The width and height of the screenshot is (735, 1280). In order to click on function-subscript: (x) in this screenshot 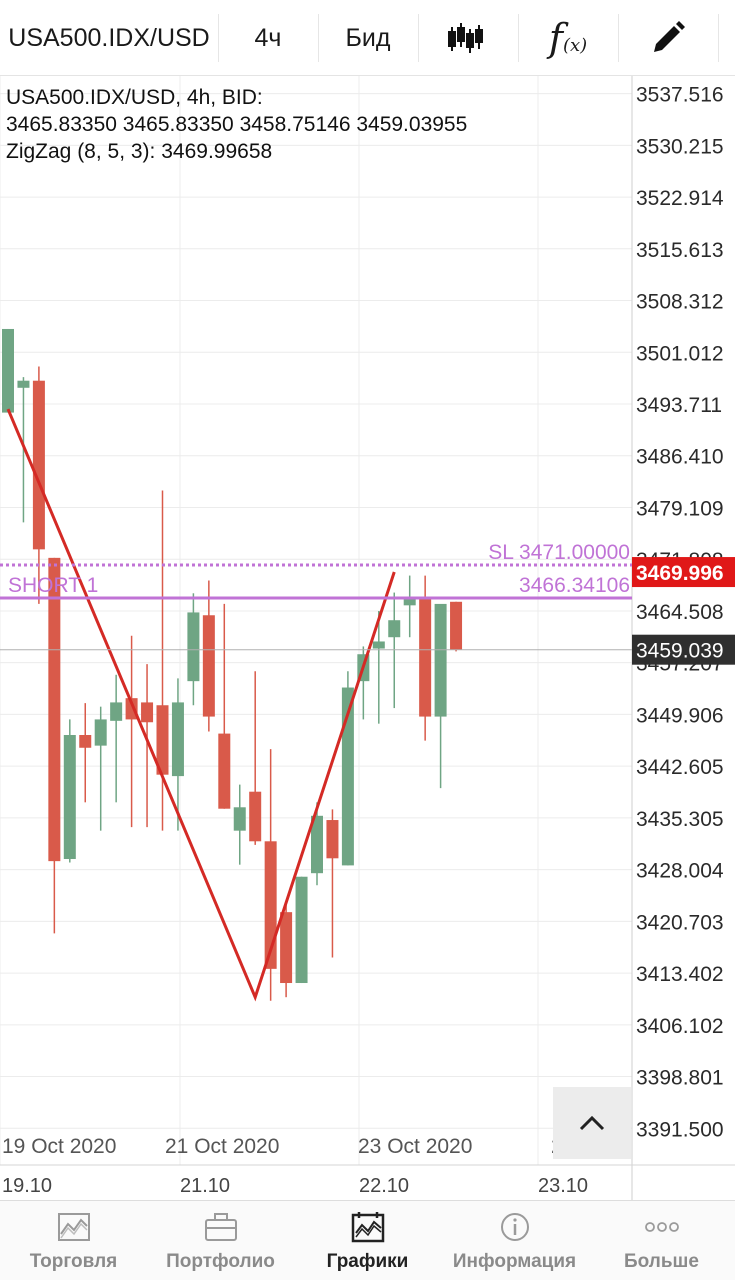, I will do `click(575, 45)`.